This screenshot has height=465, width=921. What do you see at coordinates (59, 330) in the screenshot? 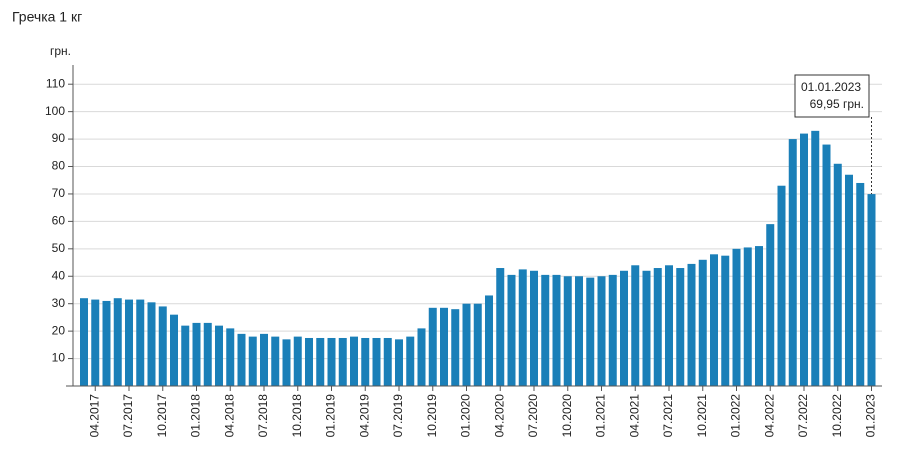
I see `y-tick-label: 20` at bounding box center [59, 330].